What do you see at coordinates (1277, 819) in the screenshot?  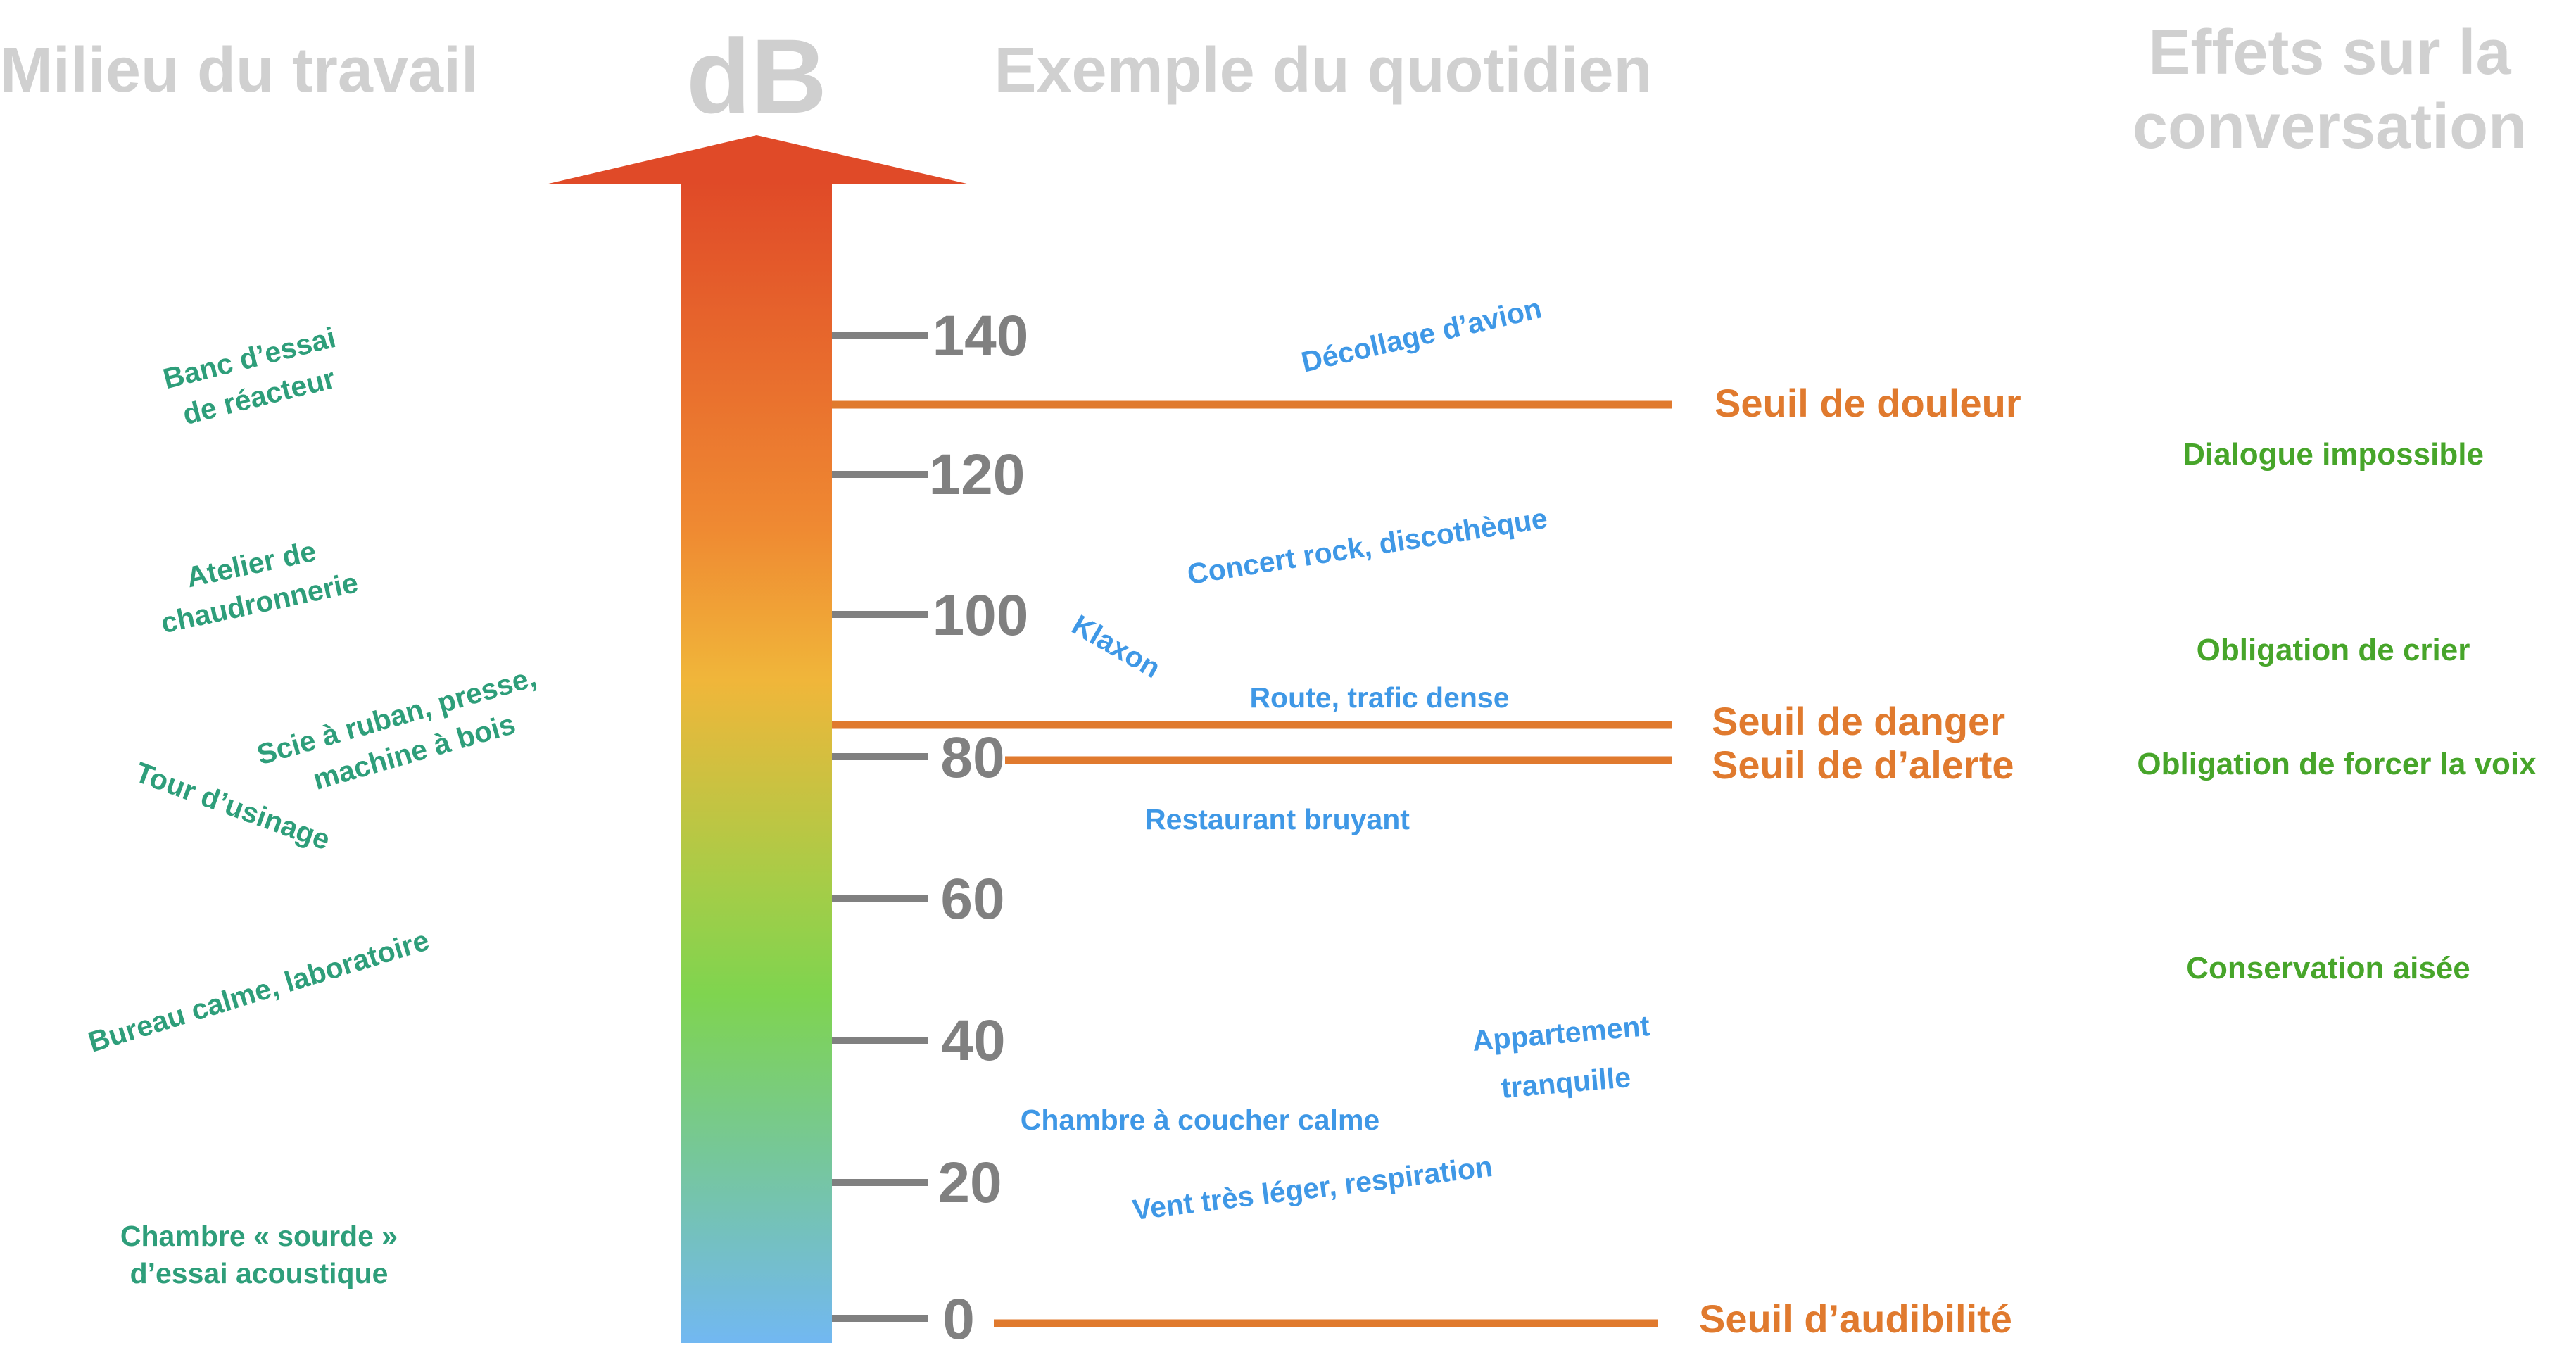 I see `daily-example: Restaurant bruyant` at bounding box center [1277, 819].